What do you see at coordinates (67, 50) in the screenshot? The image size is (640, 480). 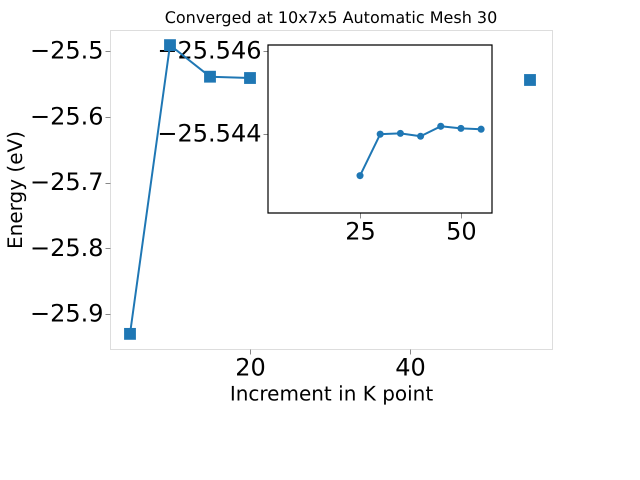 I see `y-tick-label: −25.5` at bounding box center [67, 50].